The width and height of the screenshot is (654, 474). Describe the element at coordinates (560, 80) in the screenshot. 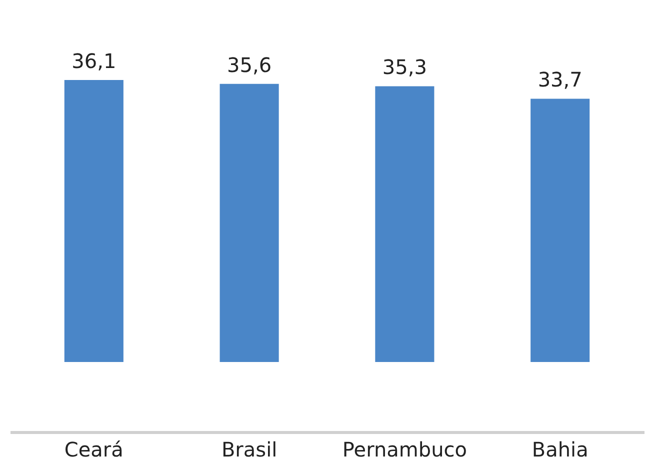

I see `data-label: 33,7` at that location.